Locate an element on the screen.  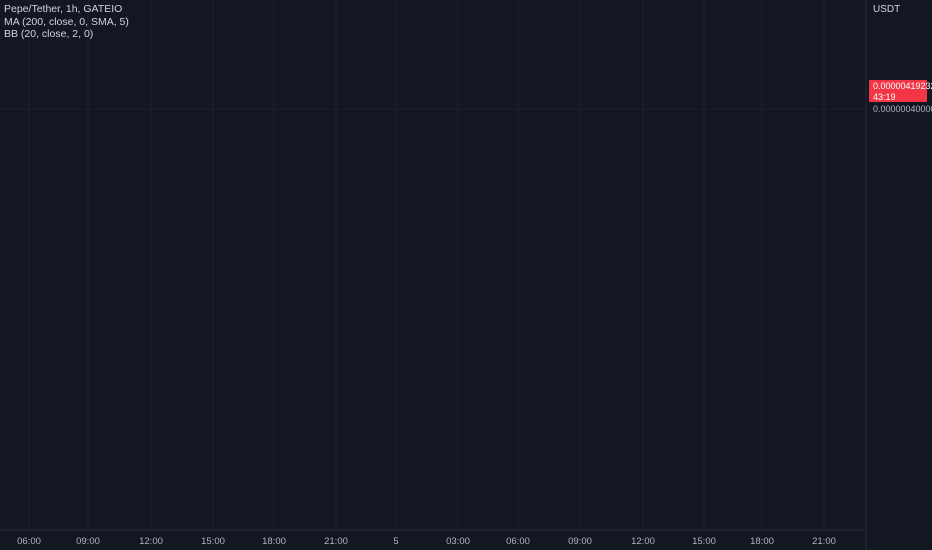
bar-countdown: 43:19 is located at coordinates (884, 96).